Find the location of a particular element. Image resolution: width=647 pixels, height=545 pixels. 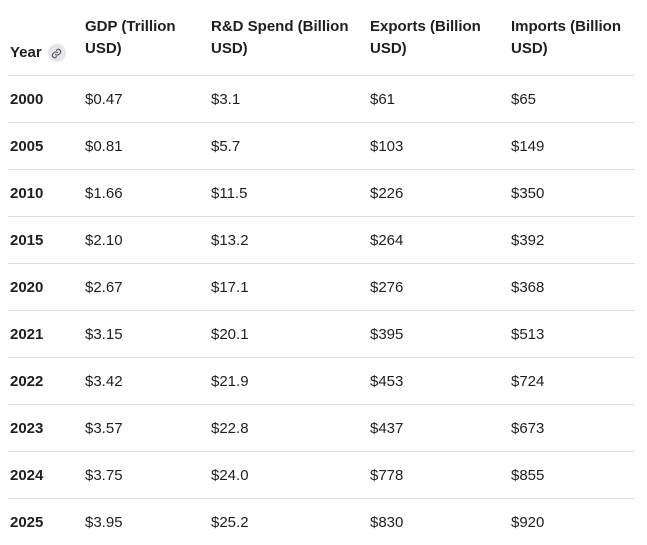

column-header-exports: Exports (Billion USD) is located at coordinates (438, 38).